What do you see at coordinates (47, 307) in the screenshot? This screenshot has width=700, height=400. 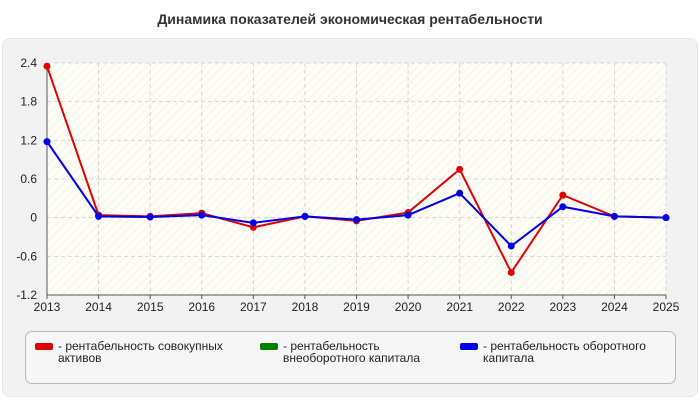 I see `x-tick-label: 2013` at bounding box center [47, 307].